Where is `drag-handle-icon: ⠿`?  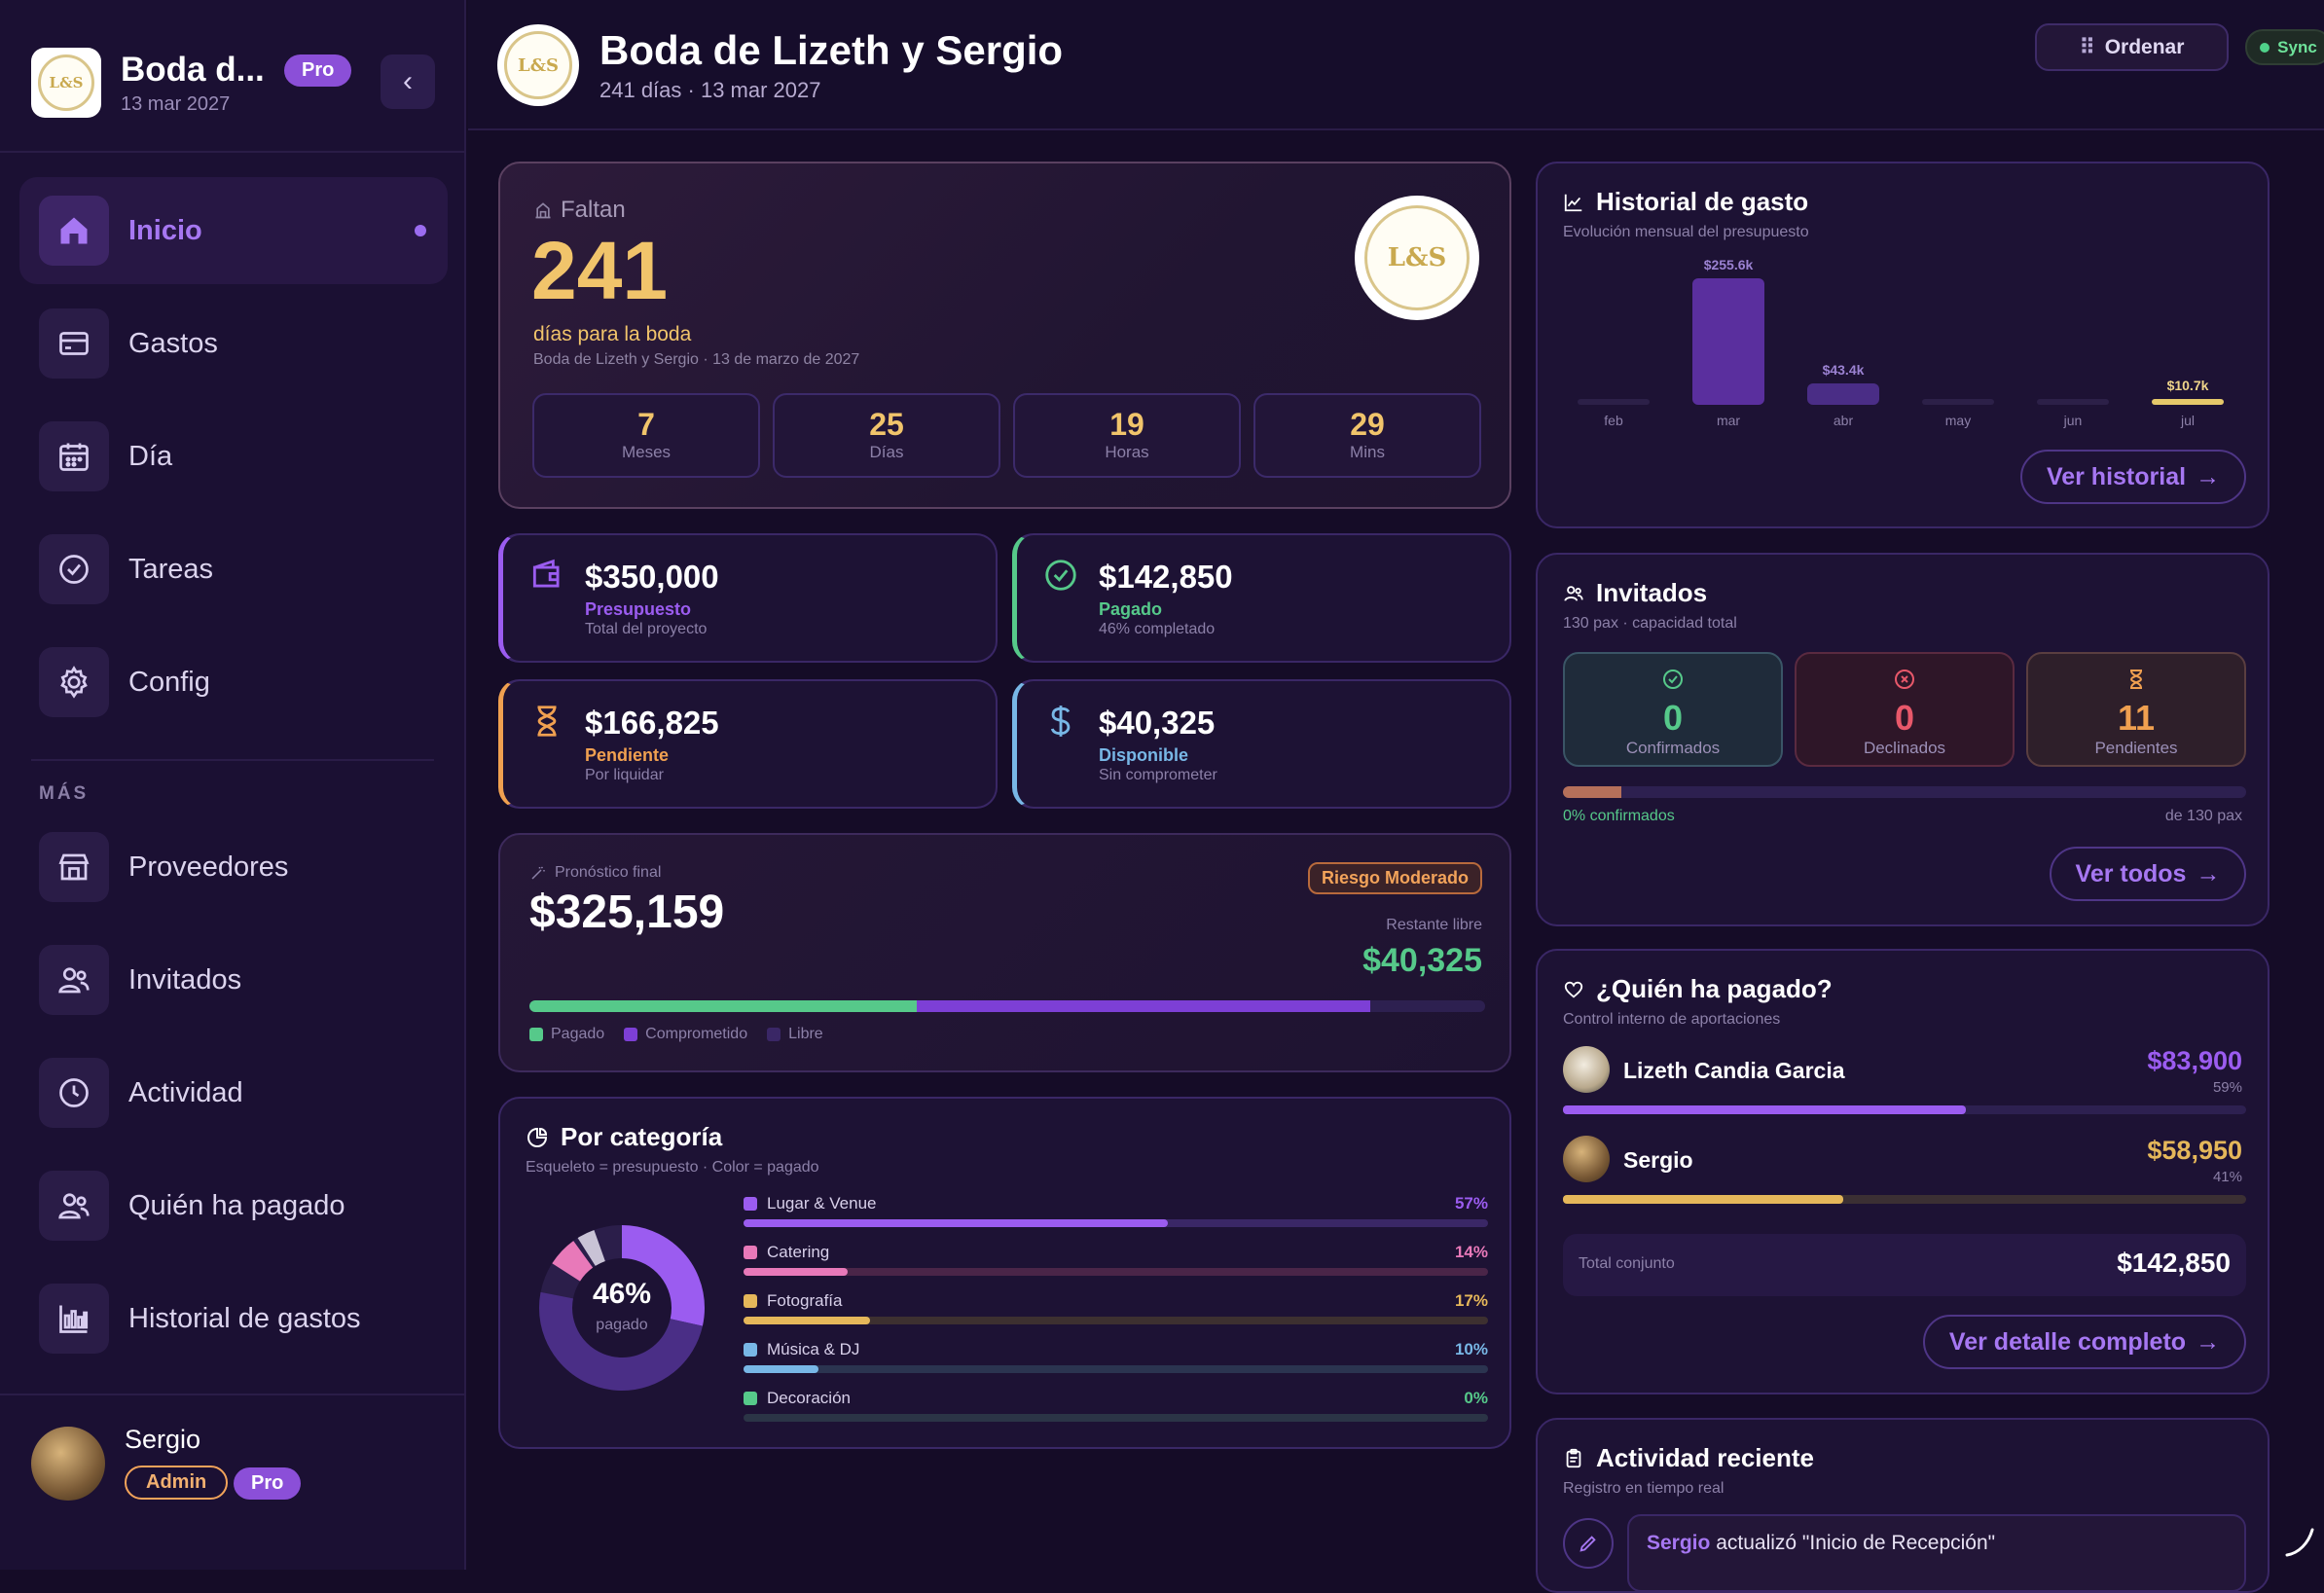 drag-handle-icon: ⠿ is located at coordinates (2087, 46).